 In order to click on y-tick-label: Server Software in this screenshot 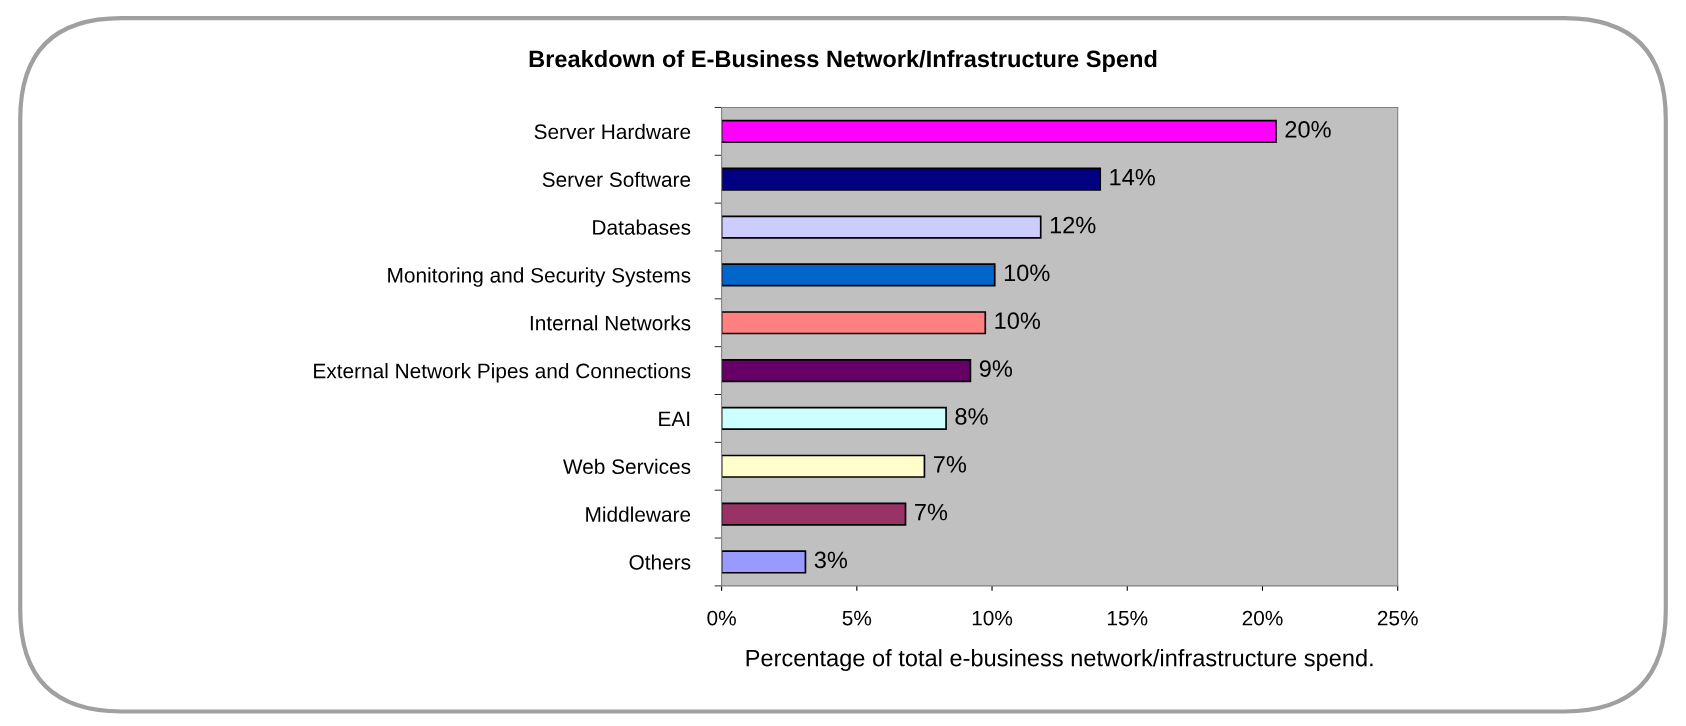, I will do `click(616, 179)`.